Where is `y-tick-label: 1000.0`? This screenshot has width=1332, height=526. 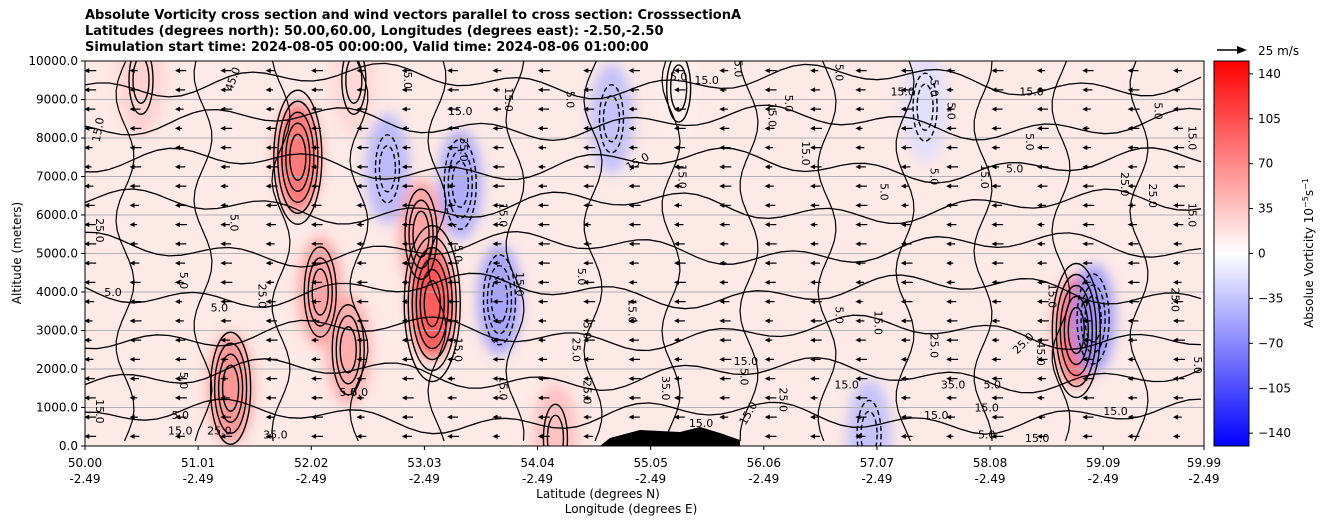
y-tick-label: 1000.0 is located at coordinates (57, 408).